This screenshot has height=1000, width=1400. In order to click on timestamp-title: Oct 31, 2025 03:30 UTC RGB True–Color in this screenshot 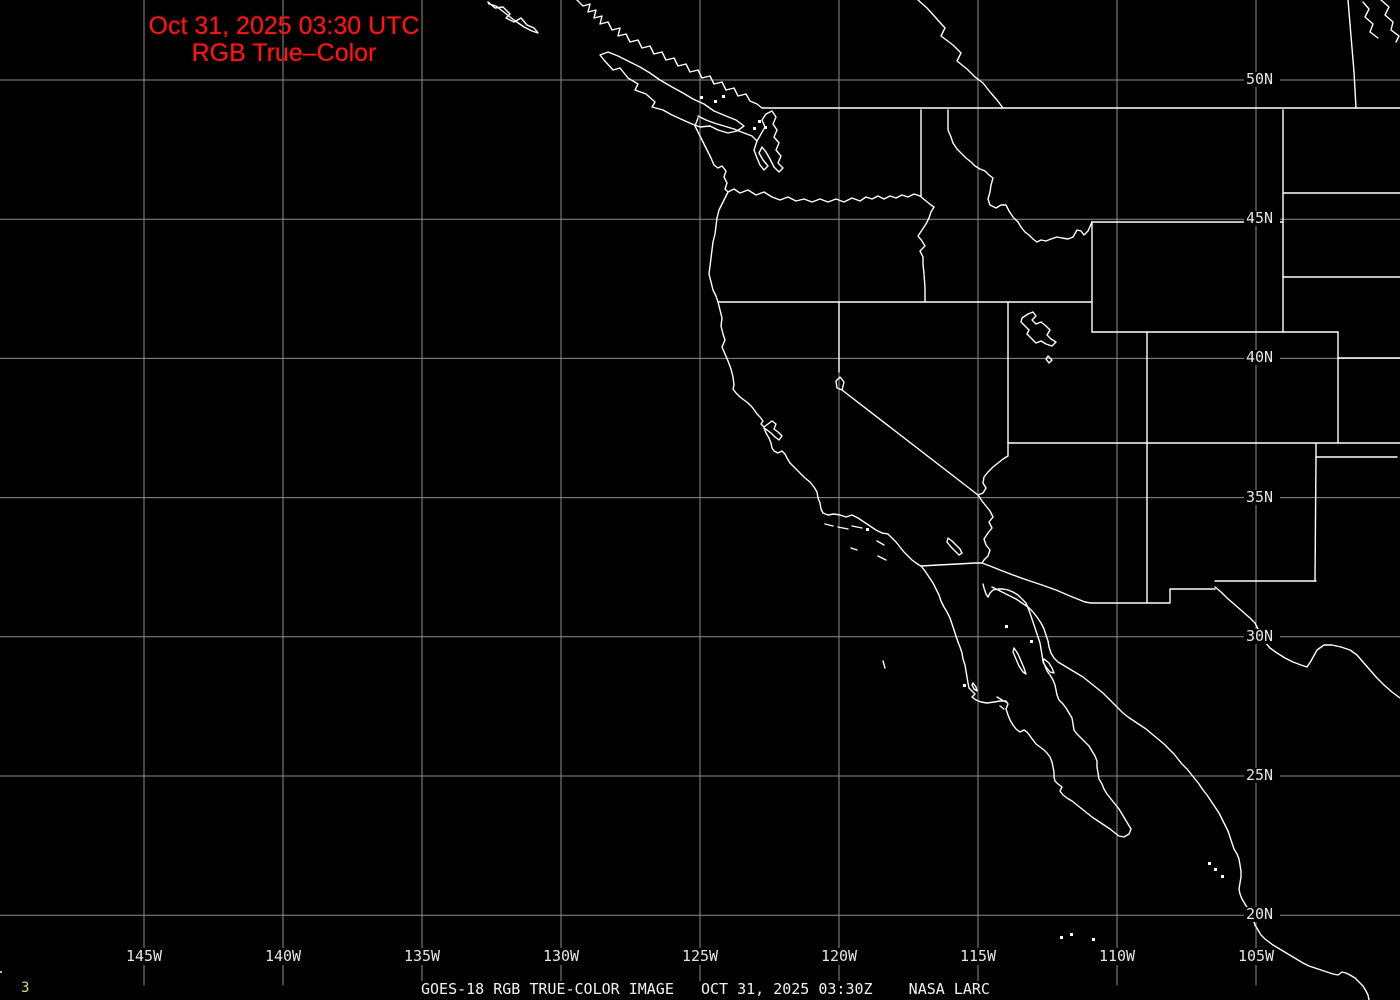, I will do `click(284, 40)`.